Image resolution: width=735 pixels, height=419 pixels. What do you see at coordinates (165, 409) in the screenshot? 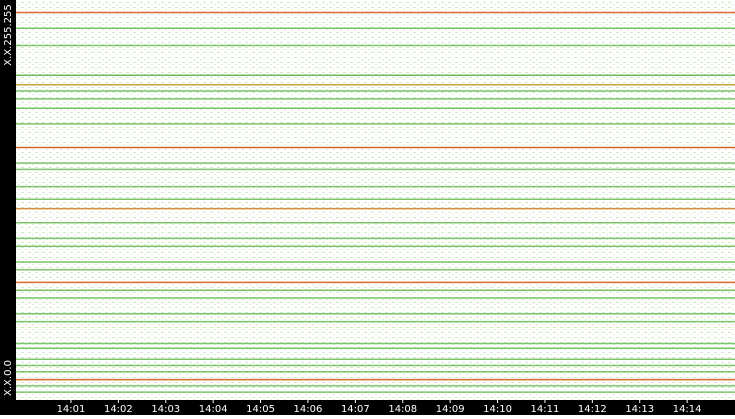
I see `x-tick-label: 14:03` at bounding box center [165, 409].